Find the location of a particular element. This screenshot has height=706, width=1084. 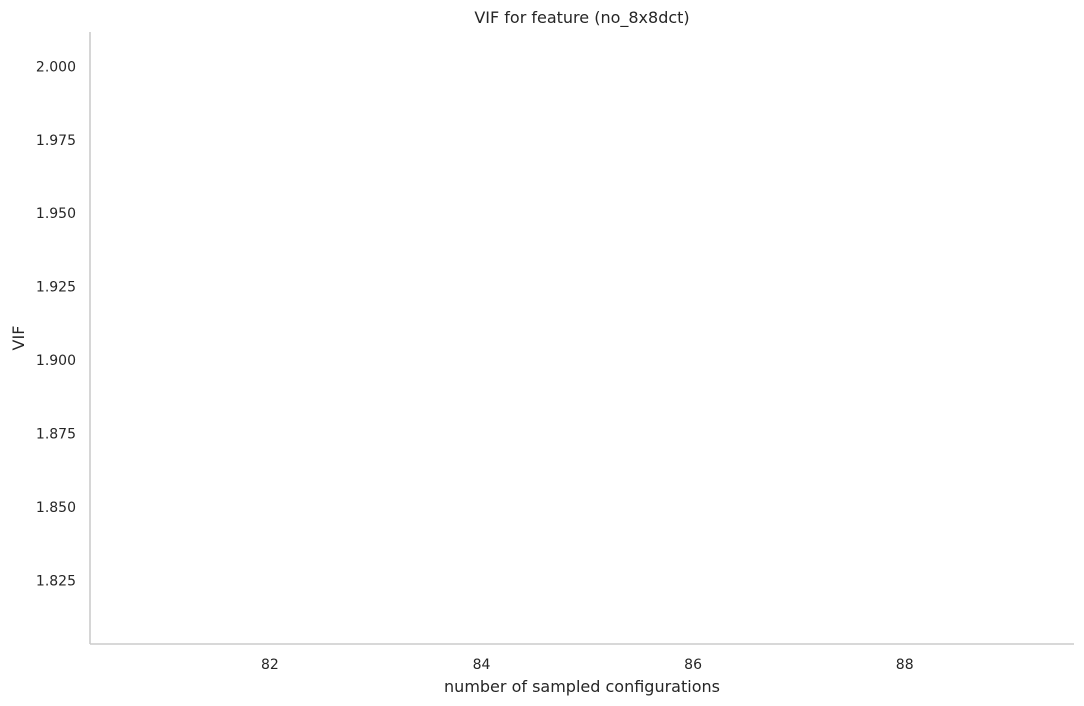

y-tick-label: 1.975 is located at coordinates (56, 141).